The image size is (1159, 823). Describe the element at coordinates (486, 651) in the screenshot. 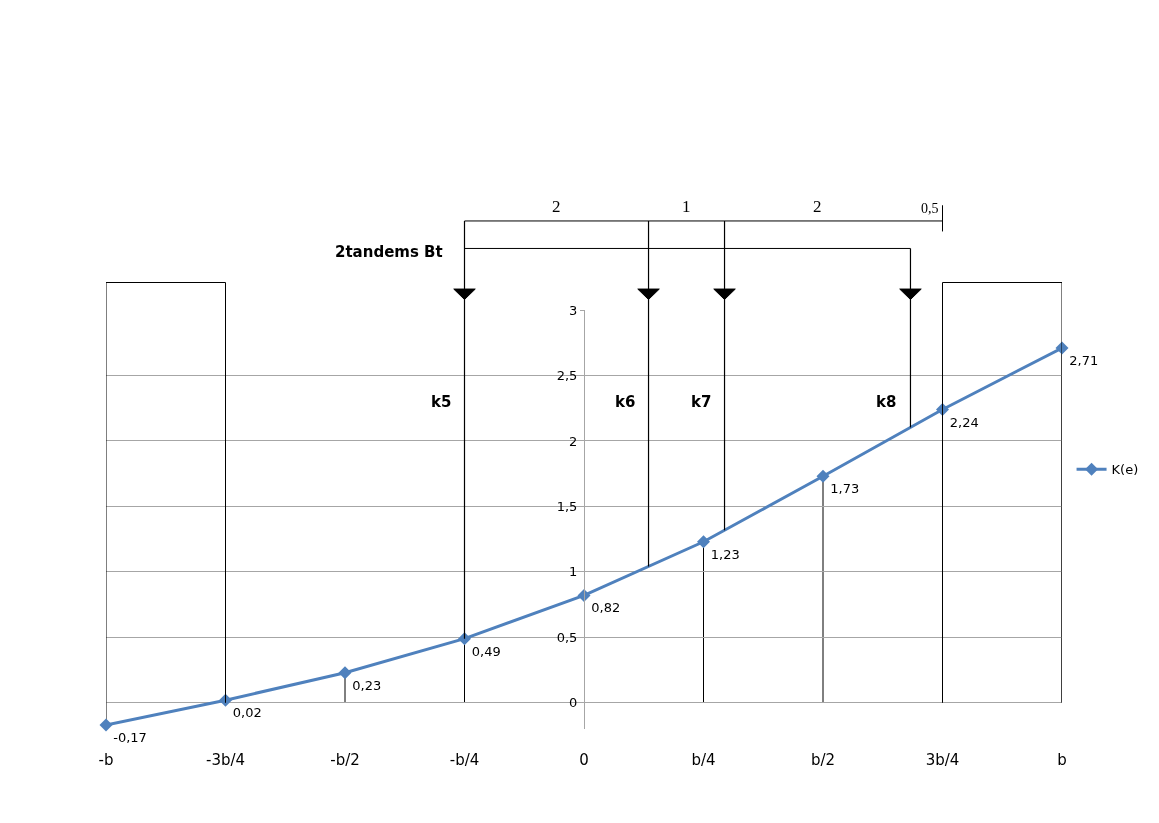

I see `data-label: 0,49` at that location.